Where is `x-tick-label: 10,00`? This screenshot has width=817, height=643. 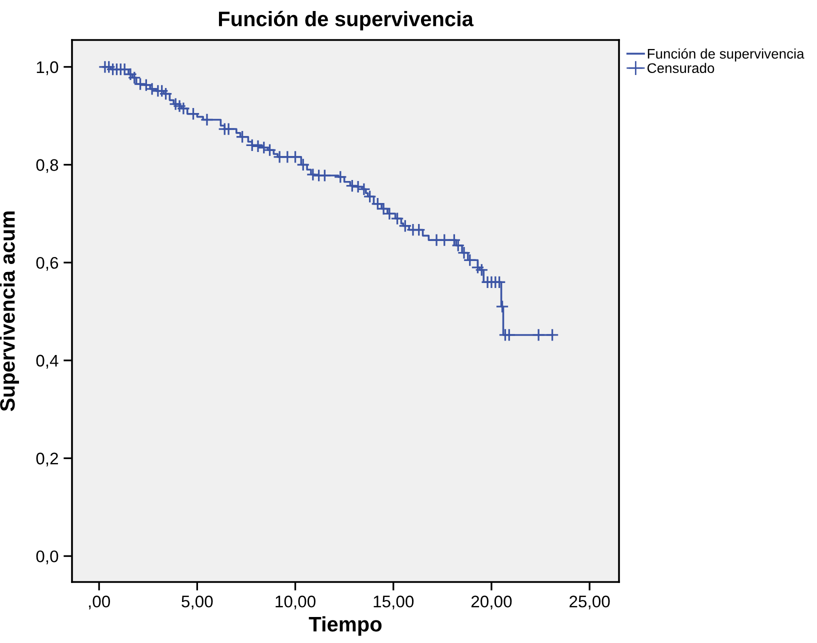
x-tick-label: 10,00 is located at coordinates (296, 603).